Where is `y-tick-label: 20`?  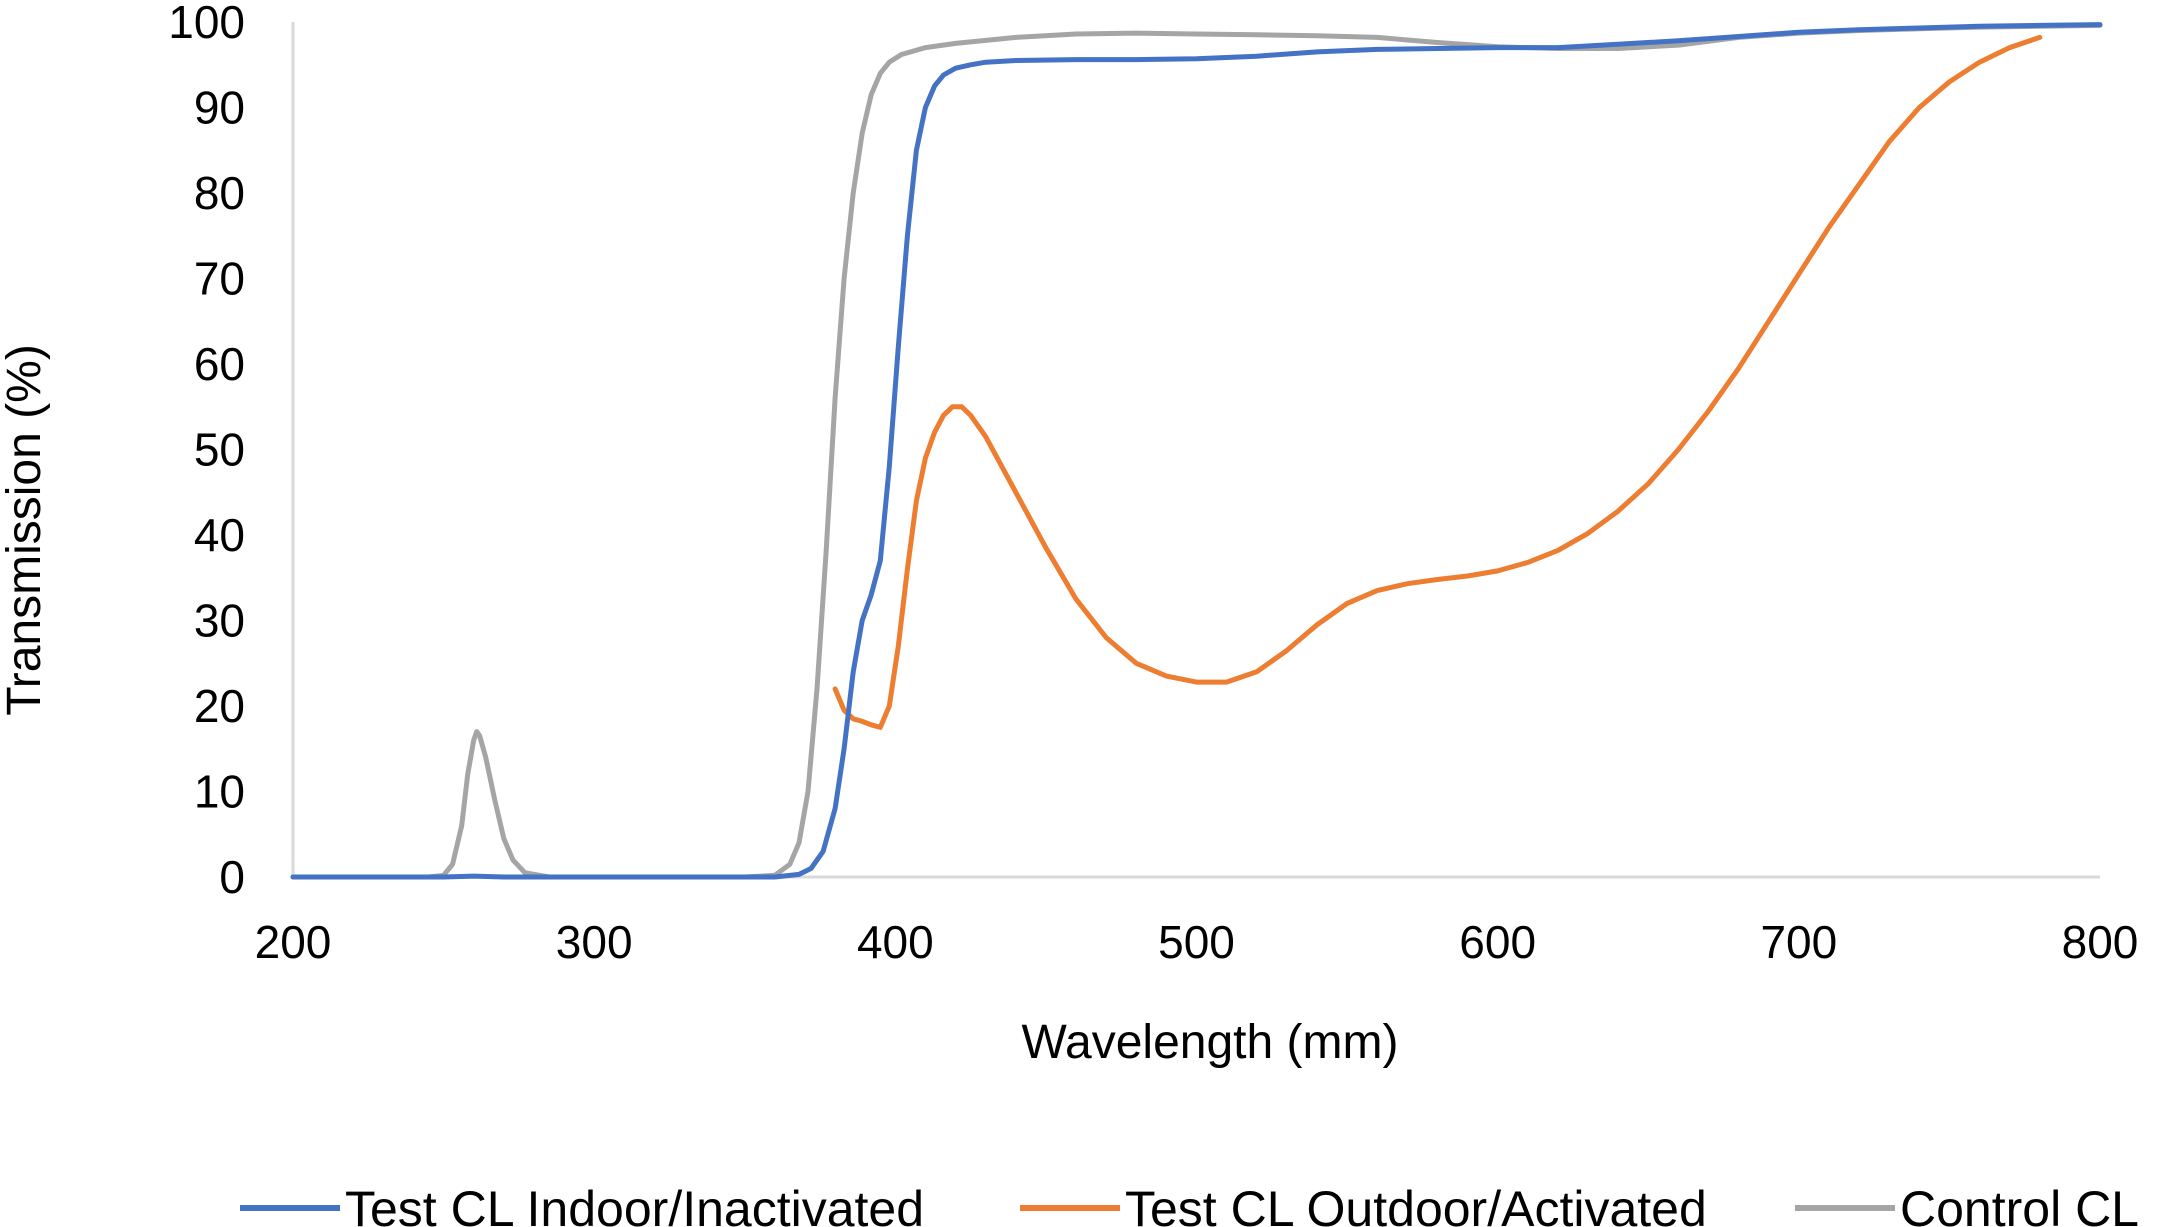 y-tick-label: 20 is located at coordinates (219, 706).